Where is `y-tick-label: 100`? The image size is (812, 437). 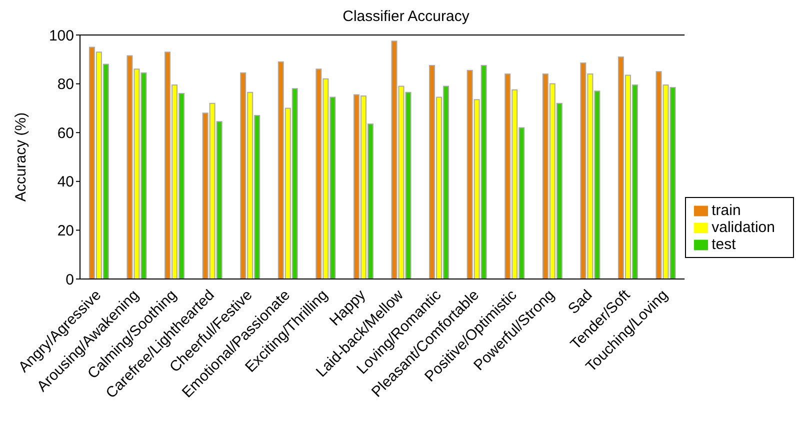
y-tick-label: 100 is located at coordinates (61, 35).